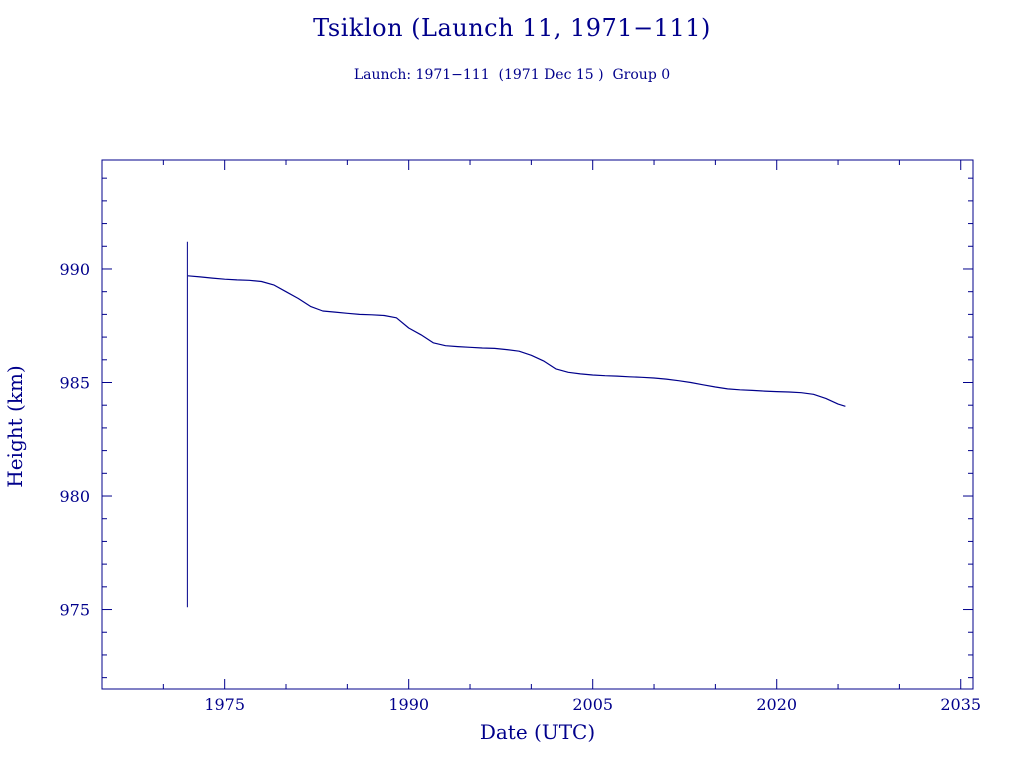 This screenshot has height=768, width=1024. Describe the element at coordinates (74, 382) in the screenshot. I see `y-tick-label: 985` at that location.